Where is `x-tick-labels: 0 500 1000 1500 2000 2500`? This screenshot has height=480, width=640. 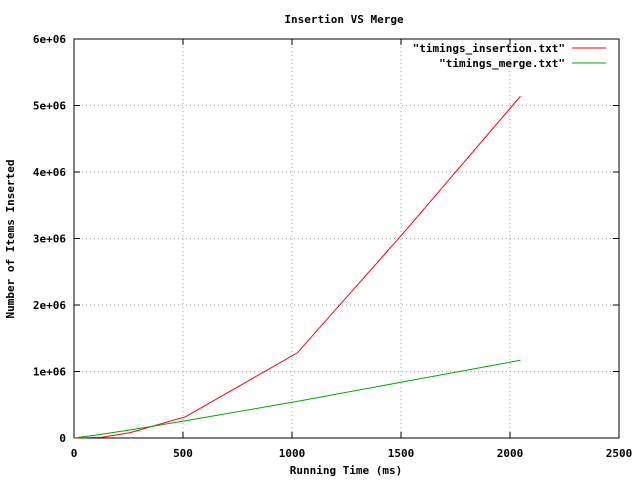 x-tick-labels: 0 500 1000 1500 2000 2500 is located at coordinates (352, 453).